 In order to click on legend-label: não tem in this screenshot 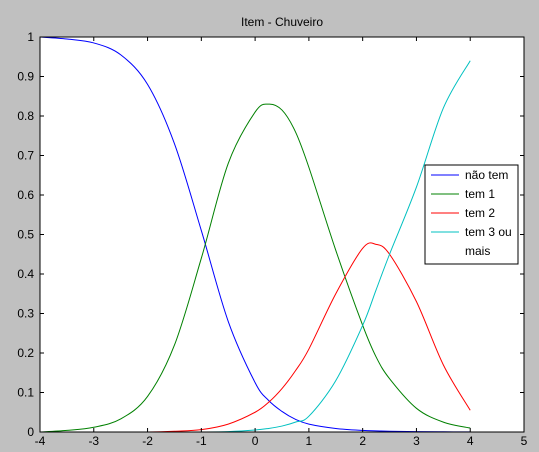, I will do `click(486, 175)`.